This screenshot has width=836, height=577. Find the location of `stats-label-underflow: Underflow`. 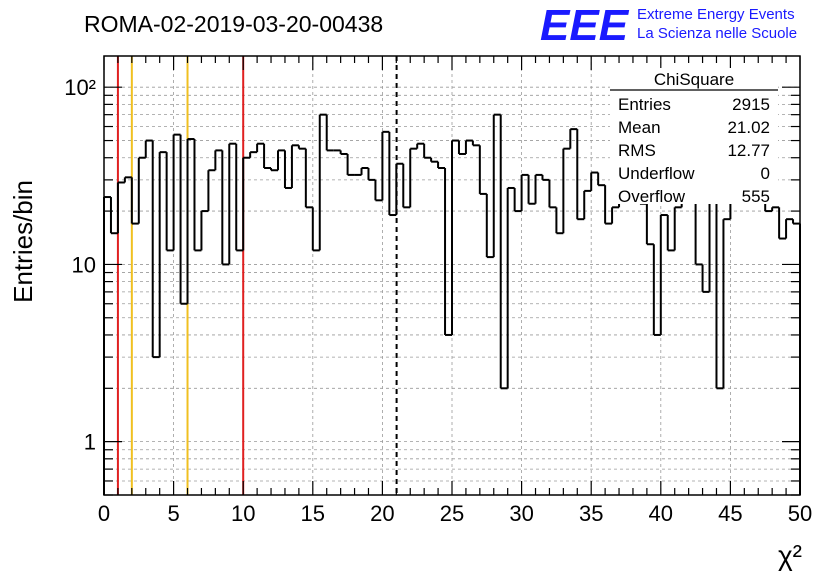

stats-label-underflow: Underflow is located at coordinates (656, 173).